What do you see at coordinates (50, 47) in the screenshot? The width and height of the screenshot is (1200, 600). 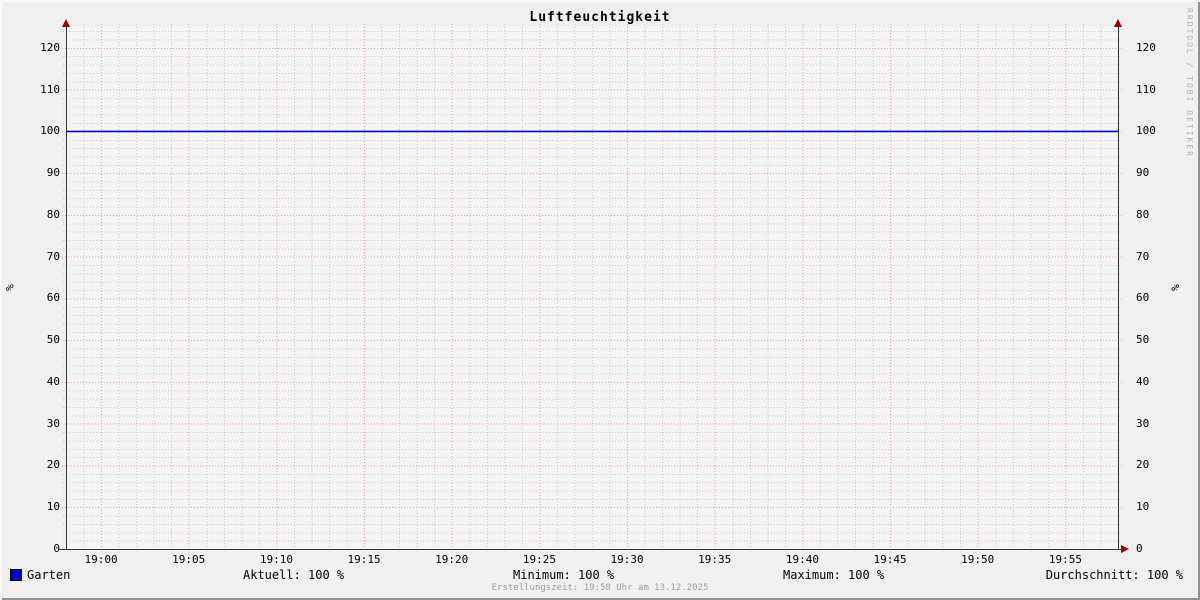 I see `y-tick-label-left: 120` at bounding box center [50, 47].